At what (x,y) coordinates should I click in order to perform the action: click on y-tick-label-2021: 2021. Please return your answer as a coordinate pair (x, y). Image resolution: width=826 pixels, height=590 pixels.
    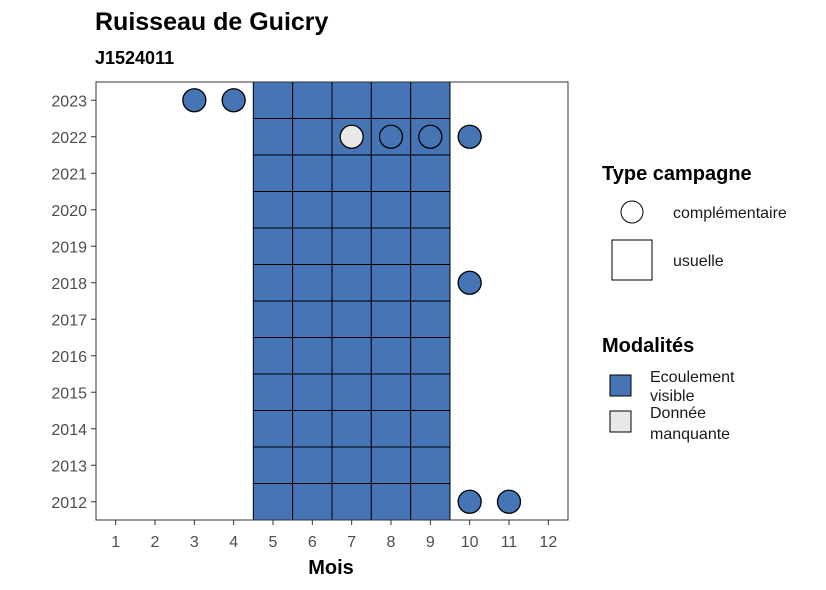
    Looking at the image, I should click on (69, 174).